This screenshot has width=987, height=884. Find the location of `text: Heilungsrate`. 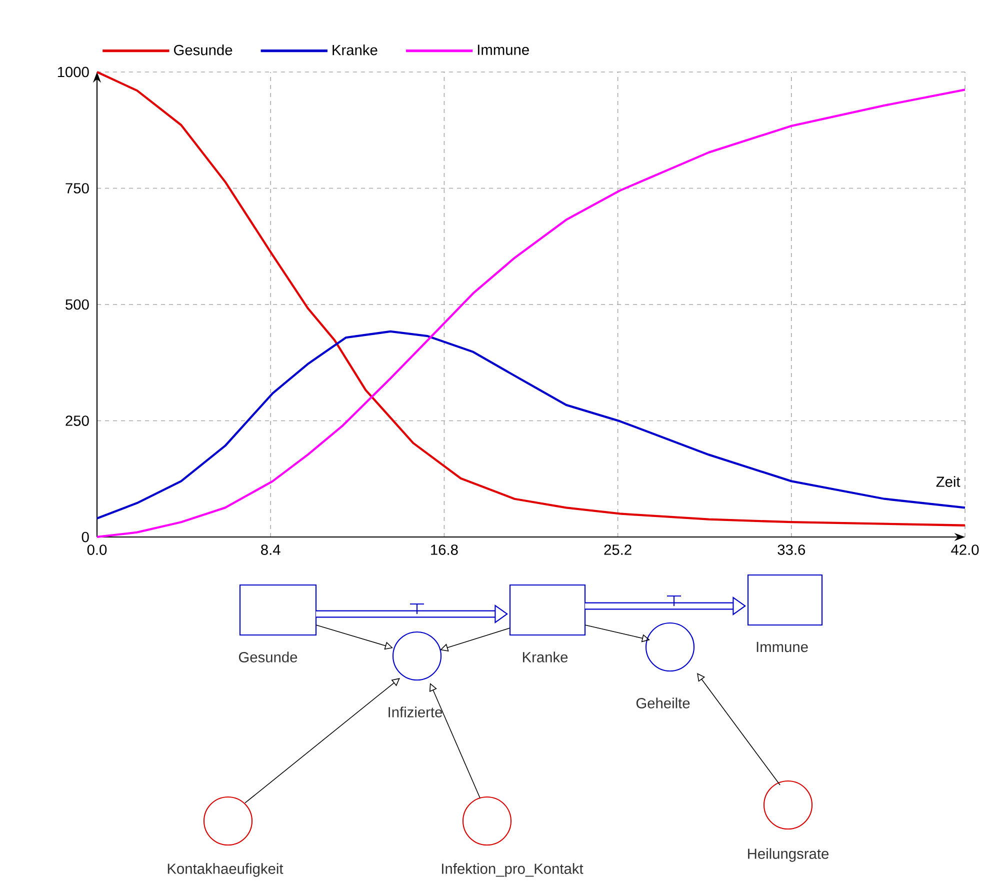

text: Heilungsrate is located at coordinates (788, 855).